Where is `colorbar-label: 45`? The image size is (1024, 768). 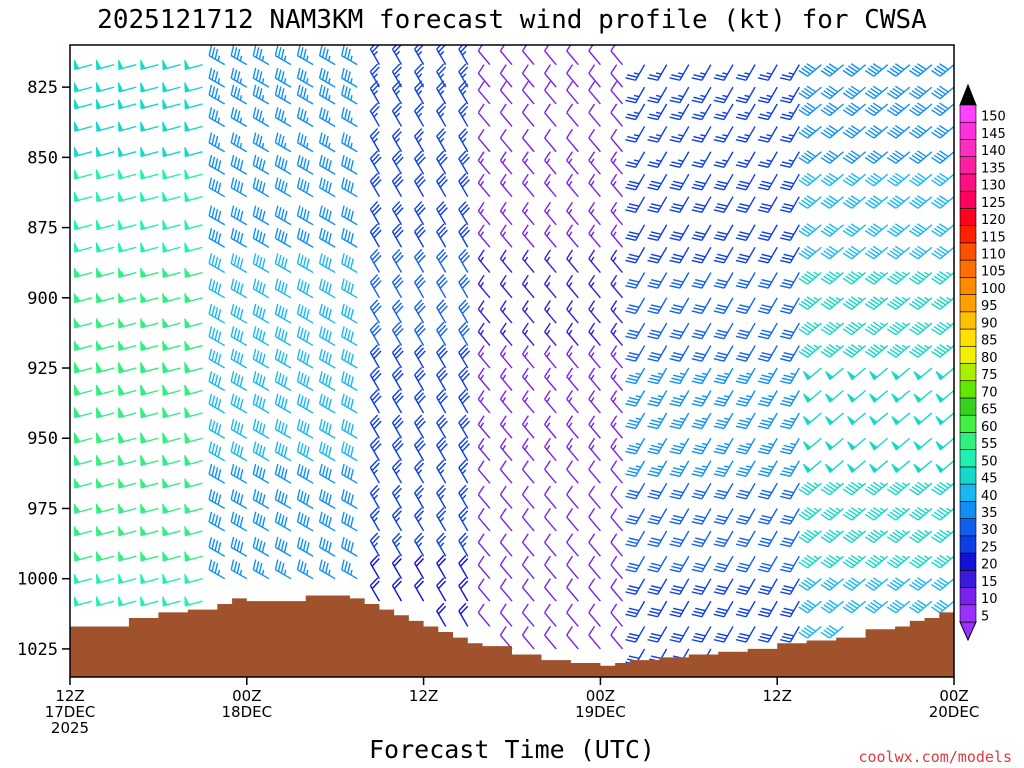
colorbar-label: 45 is located at coordinates (989, 479).